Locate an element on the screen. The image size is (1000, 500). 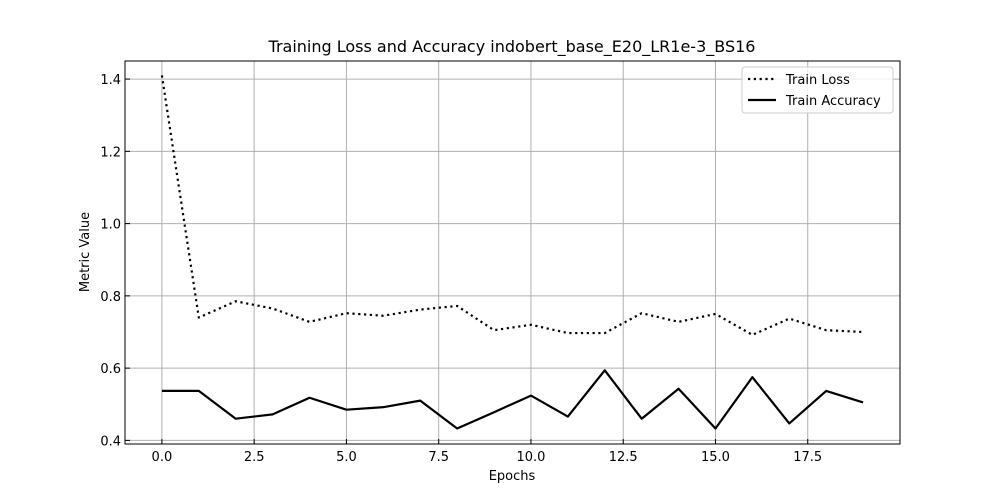
legend-box is located at coordinates (817, 90).